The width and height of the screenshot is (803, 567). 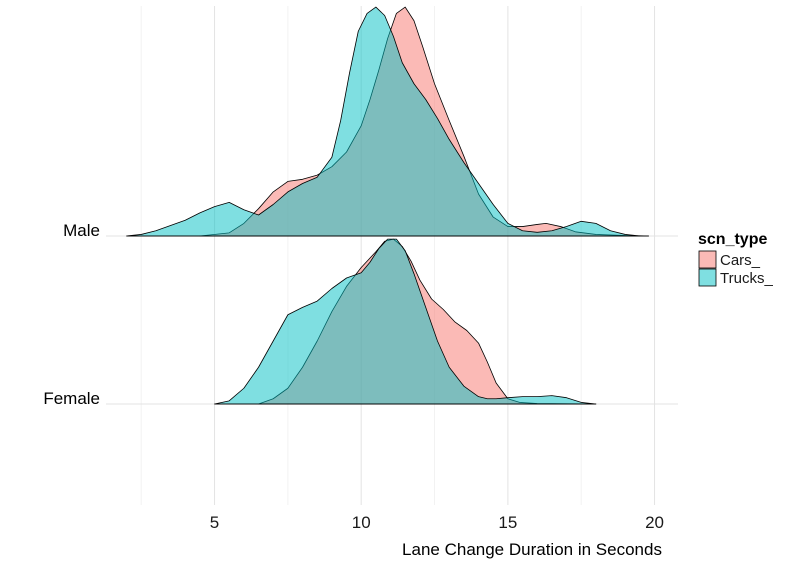 I want to click on x-axis-title: Lane Change Duration in Seconds, so click(x=532, y=549).